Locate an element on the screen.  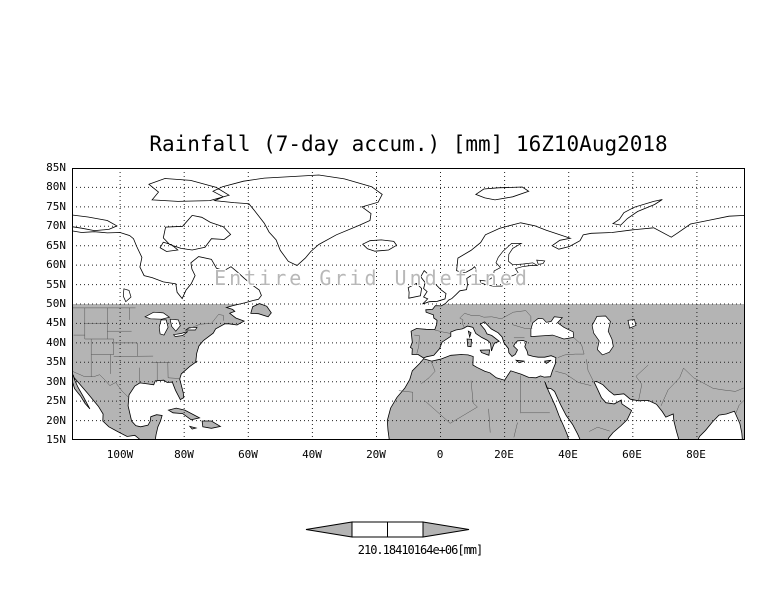
x-axis-tick-label: 40E is located at coordinates (568, 454).